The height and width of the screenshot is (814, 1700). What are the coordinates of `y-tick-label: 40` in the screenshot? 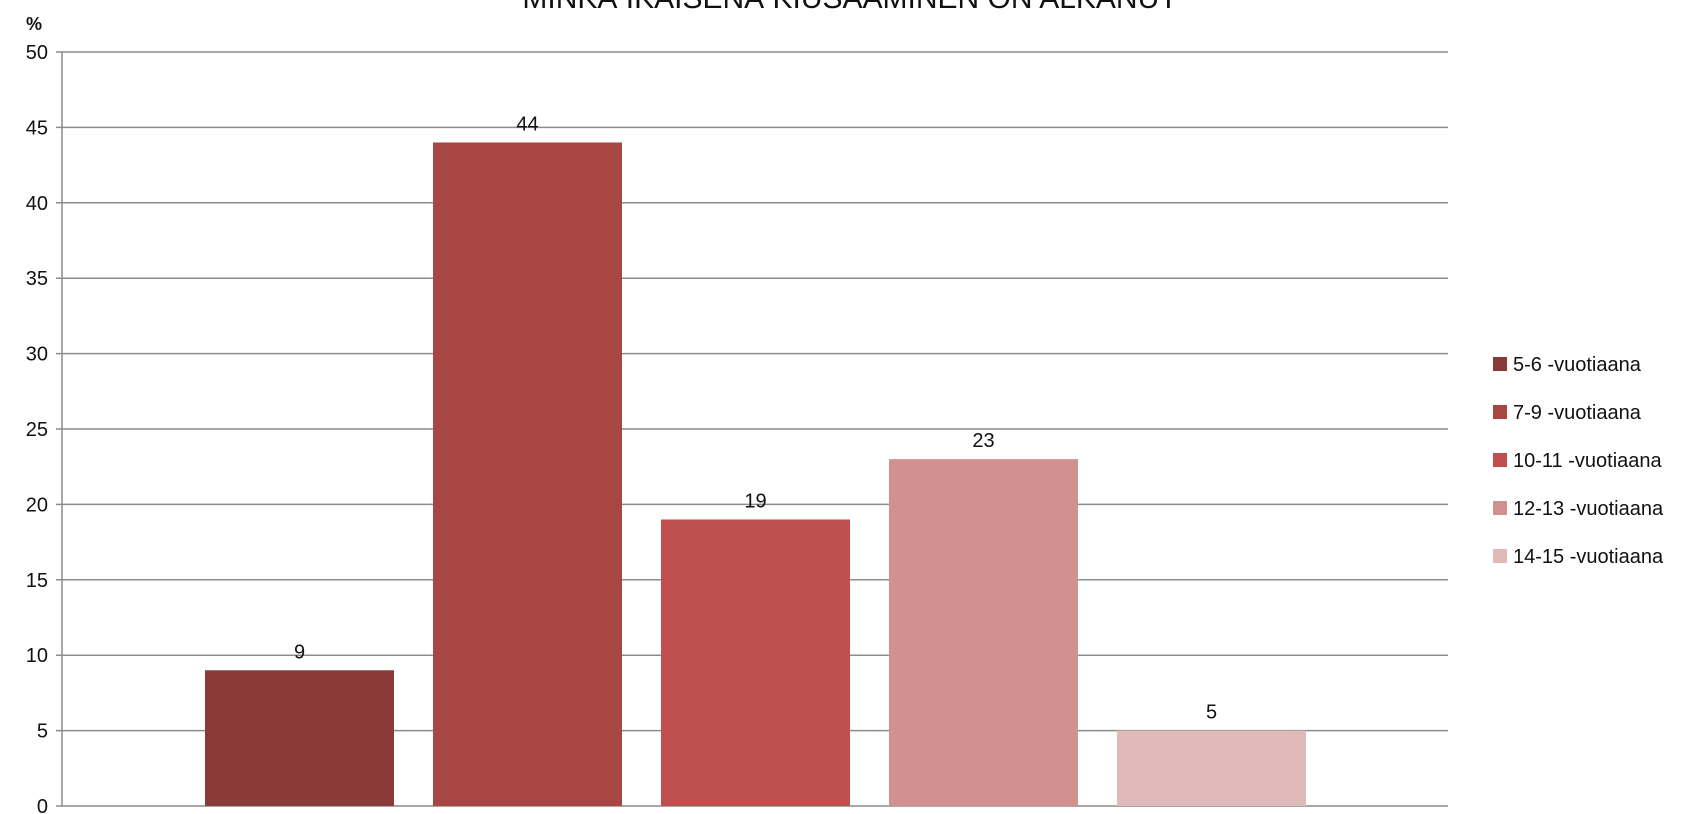 It's located at (37, 204).